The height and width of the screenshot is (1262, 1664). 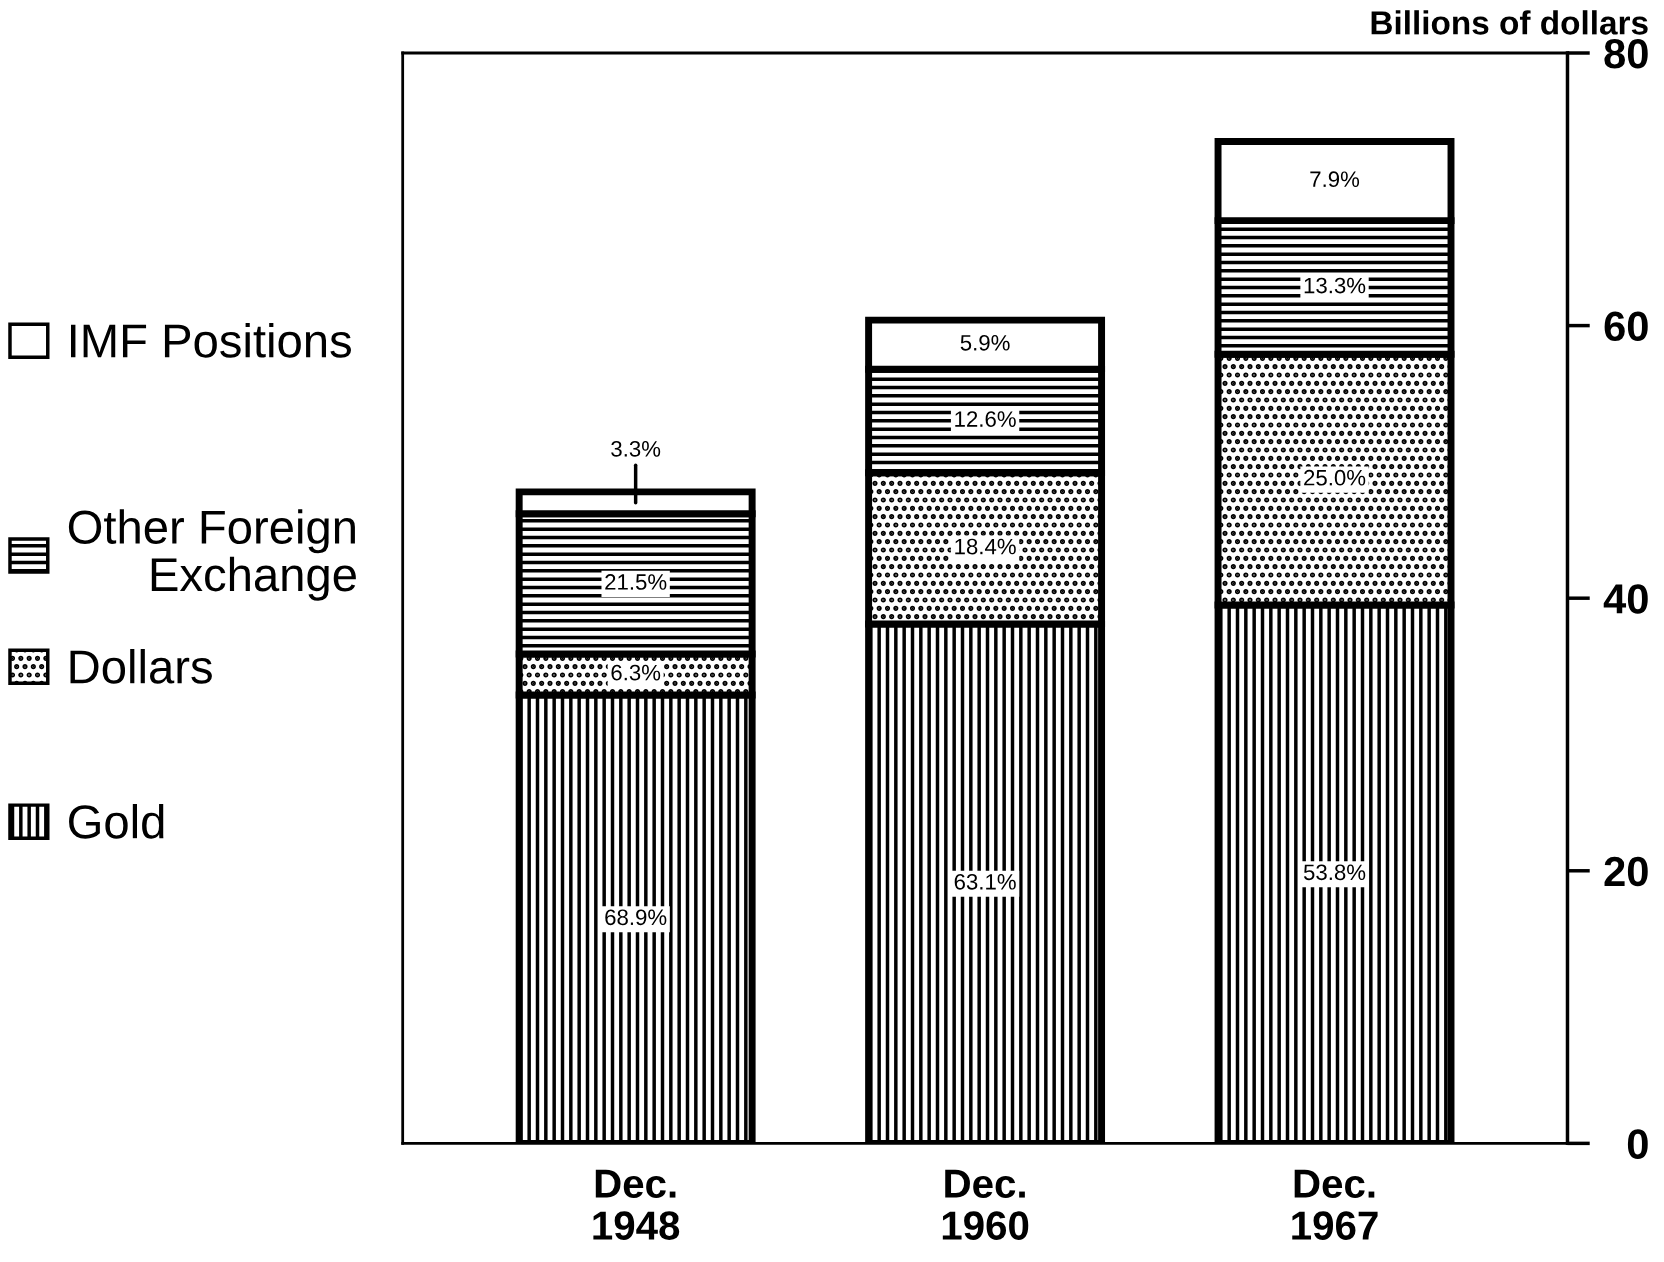 What do you see at coordinates (985, 546) in the screenshot?
I see `annotation: 18.4%` at bounding box center [985, 546].